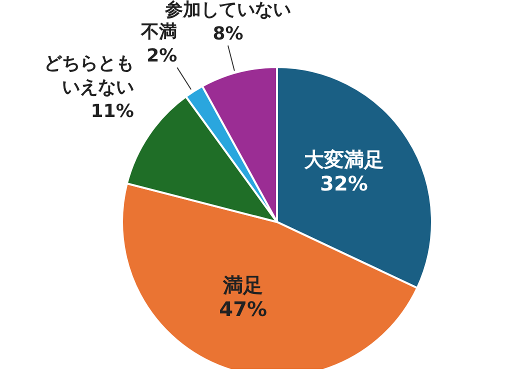 This screenshot has height=385, width=520. What do you see at coordinates (162, 56) in the screenshot?
I see `data-label: 2%` at bounding box center [162, 56].